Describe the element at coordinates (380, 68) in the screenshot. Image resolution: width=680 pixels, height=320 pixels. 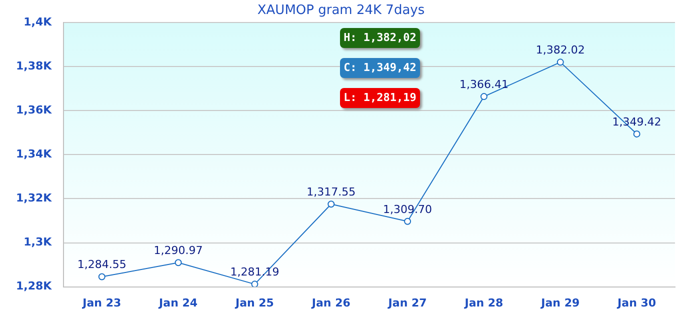
I see `badge: C: 1,349,42` at that location.